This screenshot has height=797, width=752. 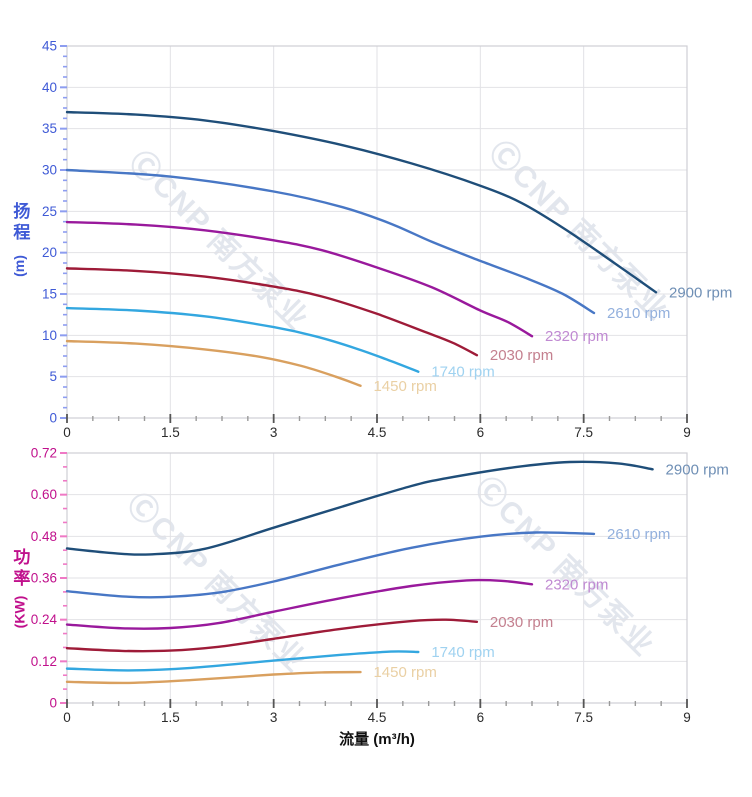 I want to click on y-axis-ticks: 0 0.12 0.24 0.36 0.48 0.60 0.72, so click(x=49, y=578).